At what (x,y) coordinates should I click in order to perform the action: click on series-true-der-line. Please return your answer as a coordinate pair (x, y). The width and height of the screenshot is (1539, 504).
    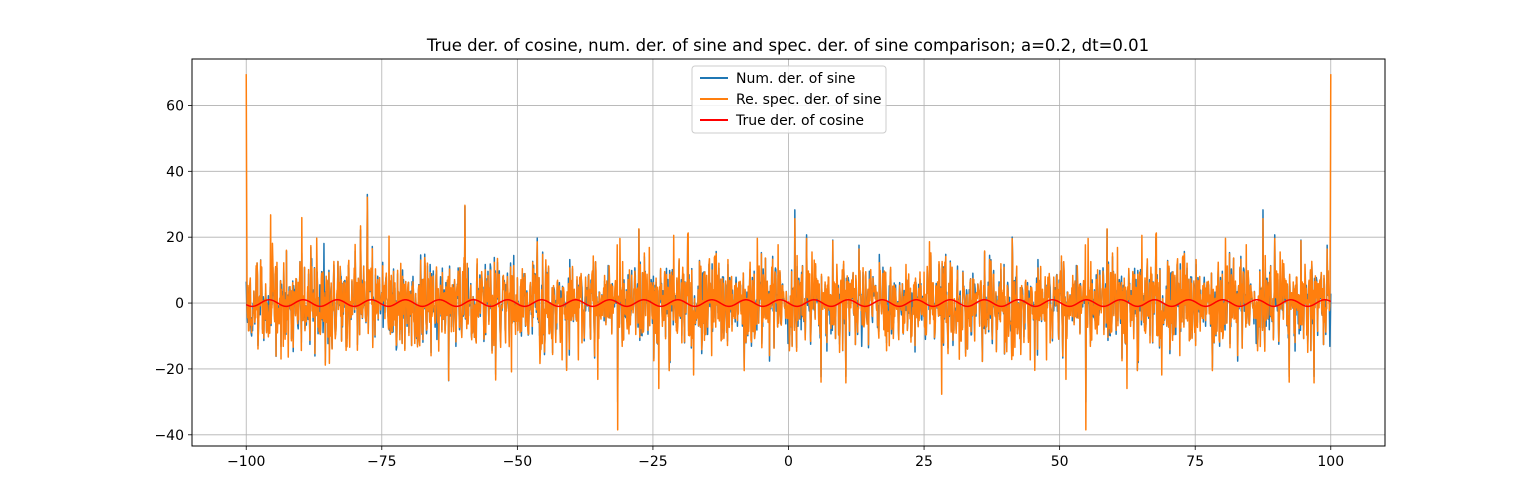
    Looking at the image, I should click on (788, 303).